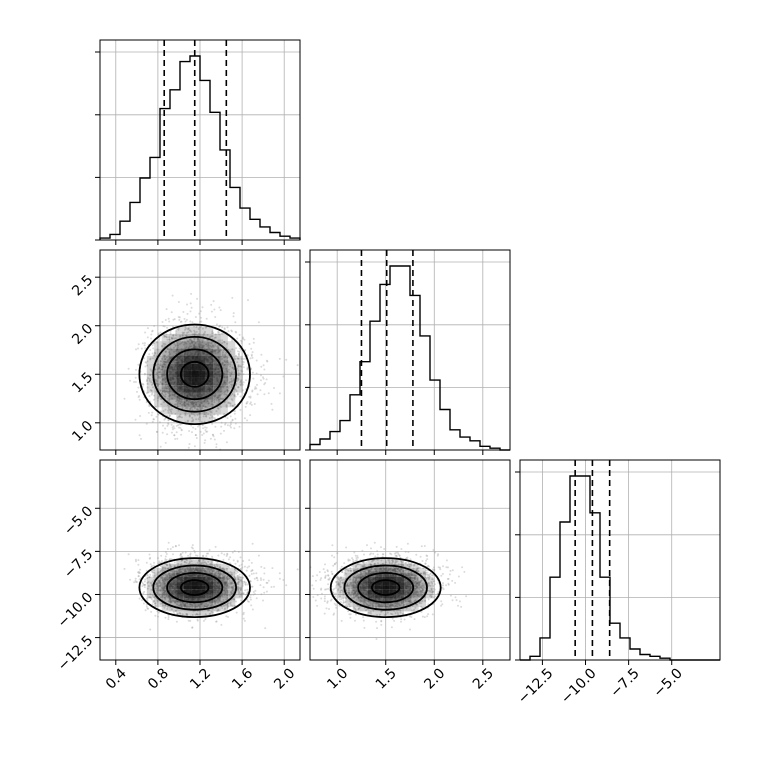 The image size is (760, 765). I want to click on x-tick-label: 1.6, so click(242, 678).